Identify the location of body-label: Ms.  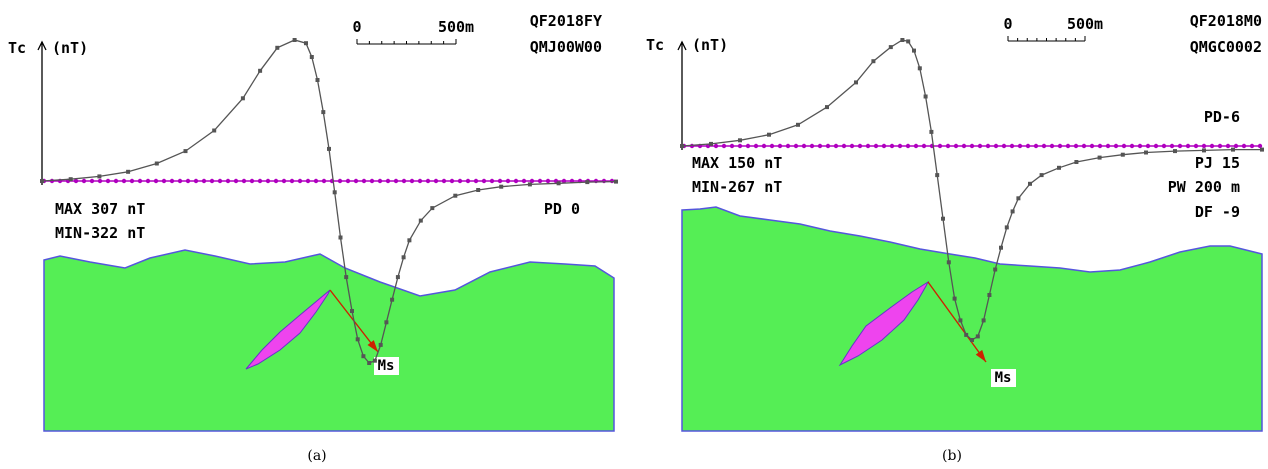
(1003, 378).